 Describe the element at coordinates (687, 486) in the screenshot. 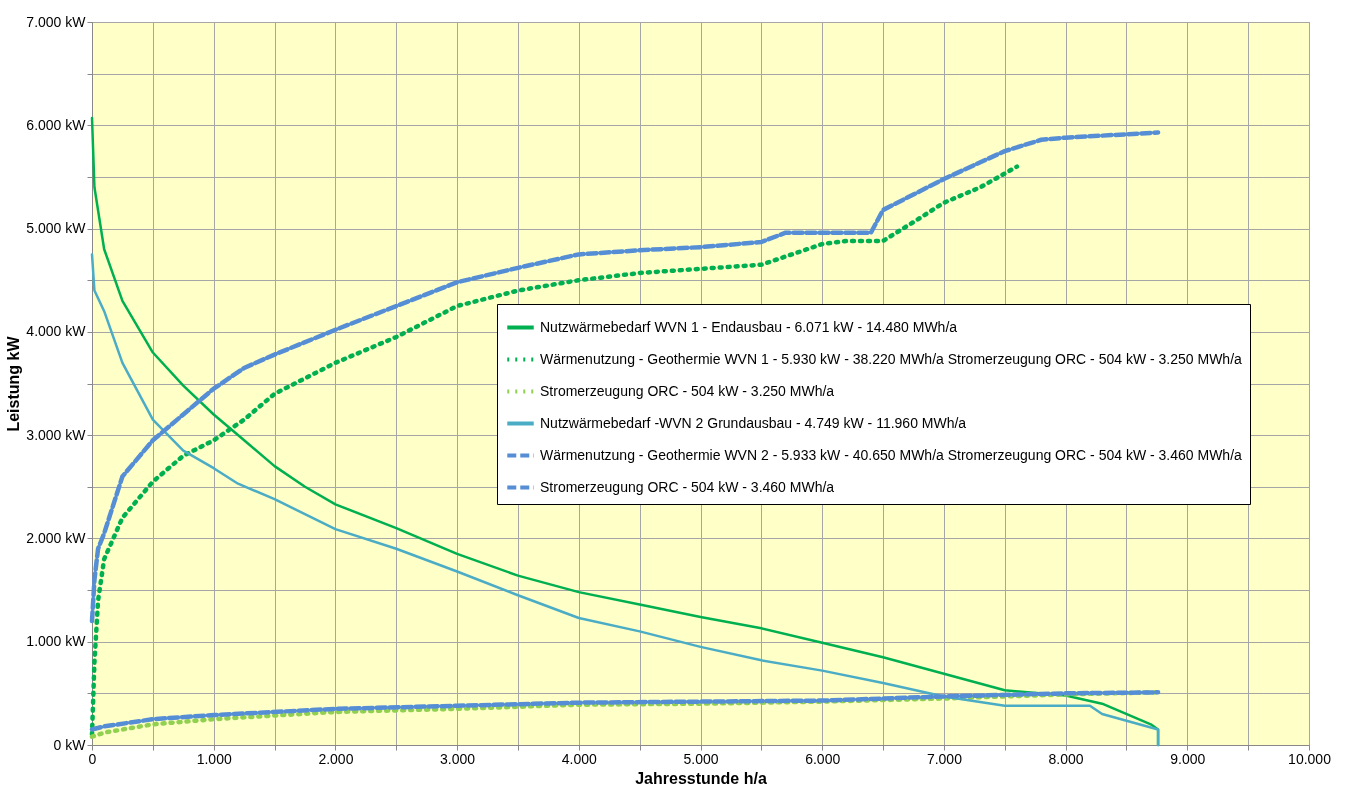

I see `legend-label: Stromerzeugung ORC - 504 kW - 3.460 MWh/a` at that location.